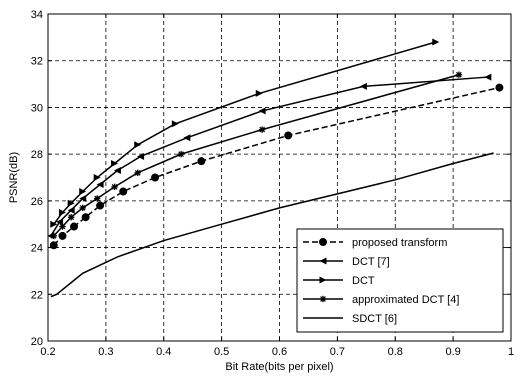 The width and height of the screenshot is (520, 379). I want to click on y-axis-label: PSNR(dB), so click(14, 177).